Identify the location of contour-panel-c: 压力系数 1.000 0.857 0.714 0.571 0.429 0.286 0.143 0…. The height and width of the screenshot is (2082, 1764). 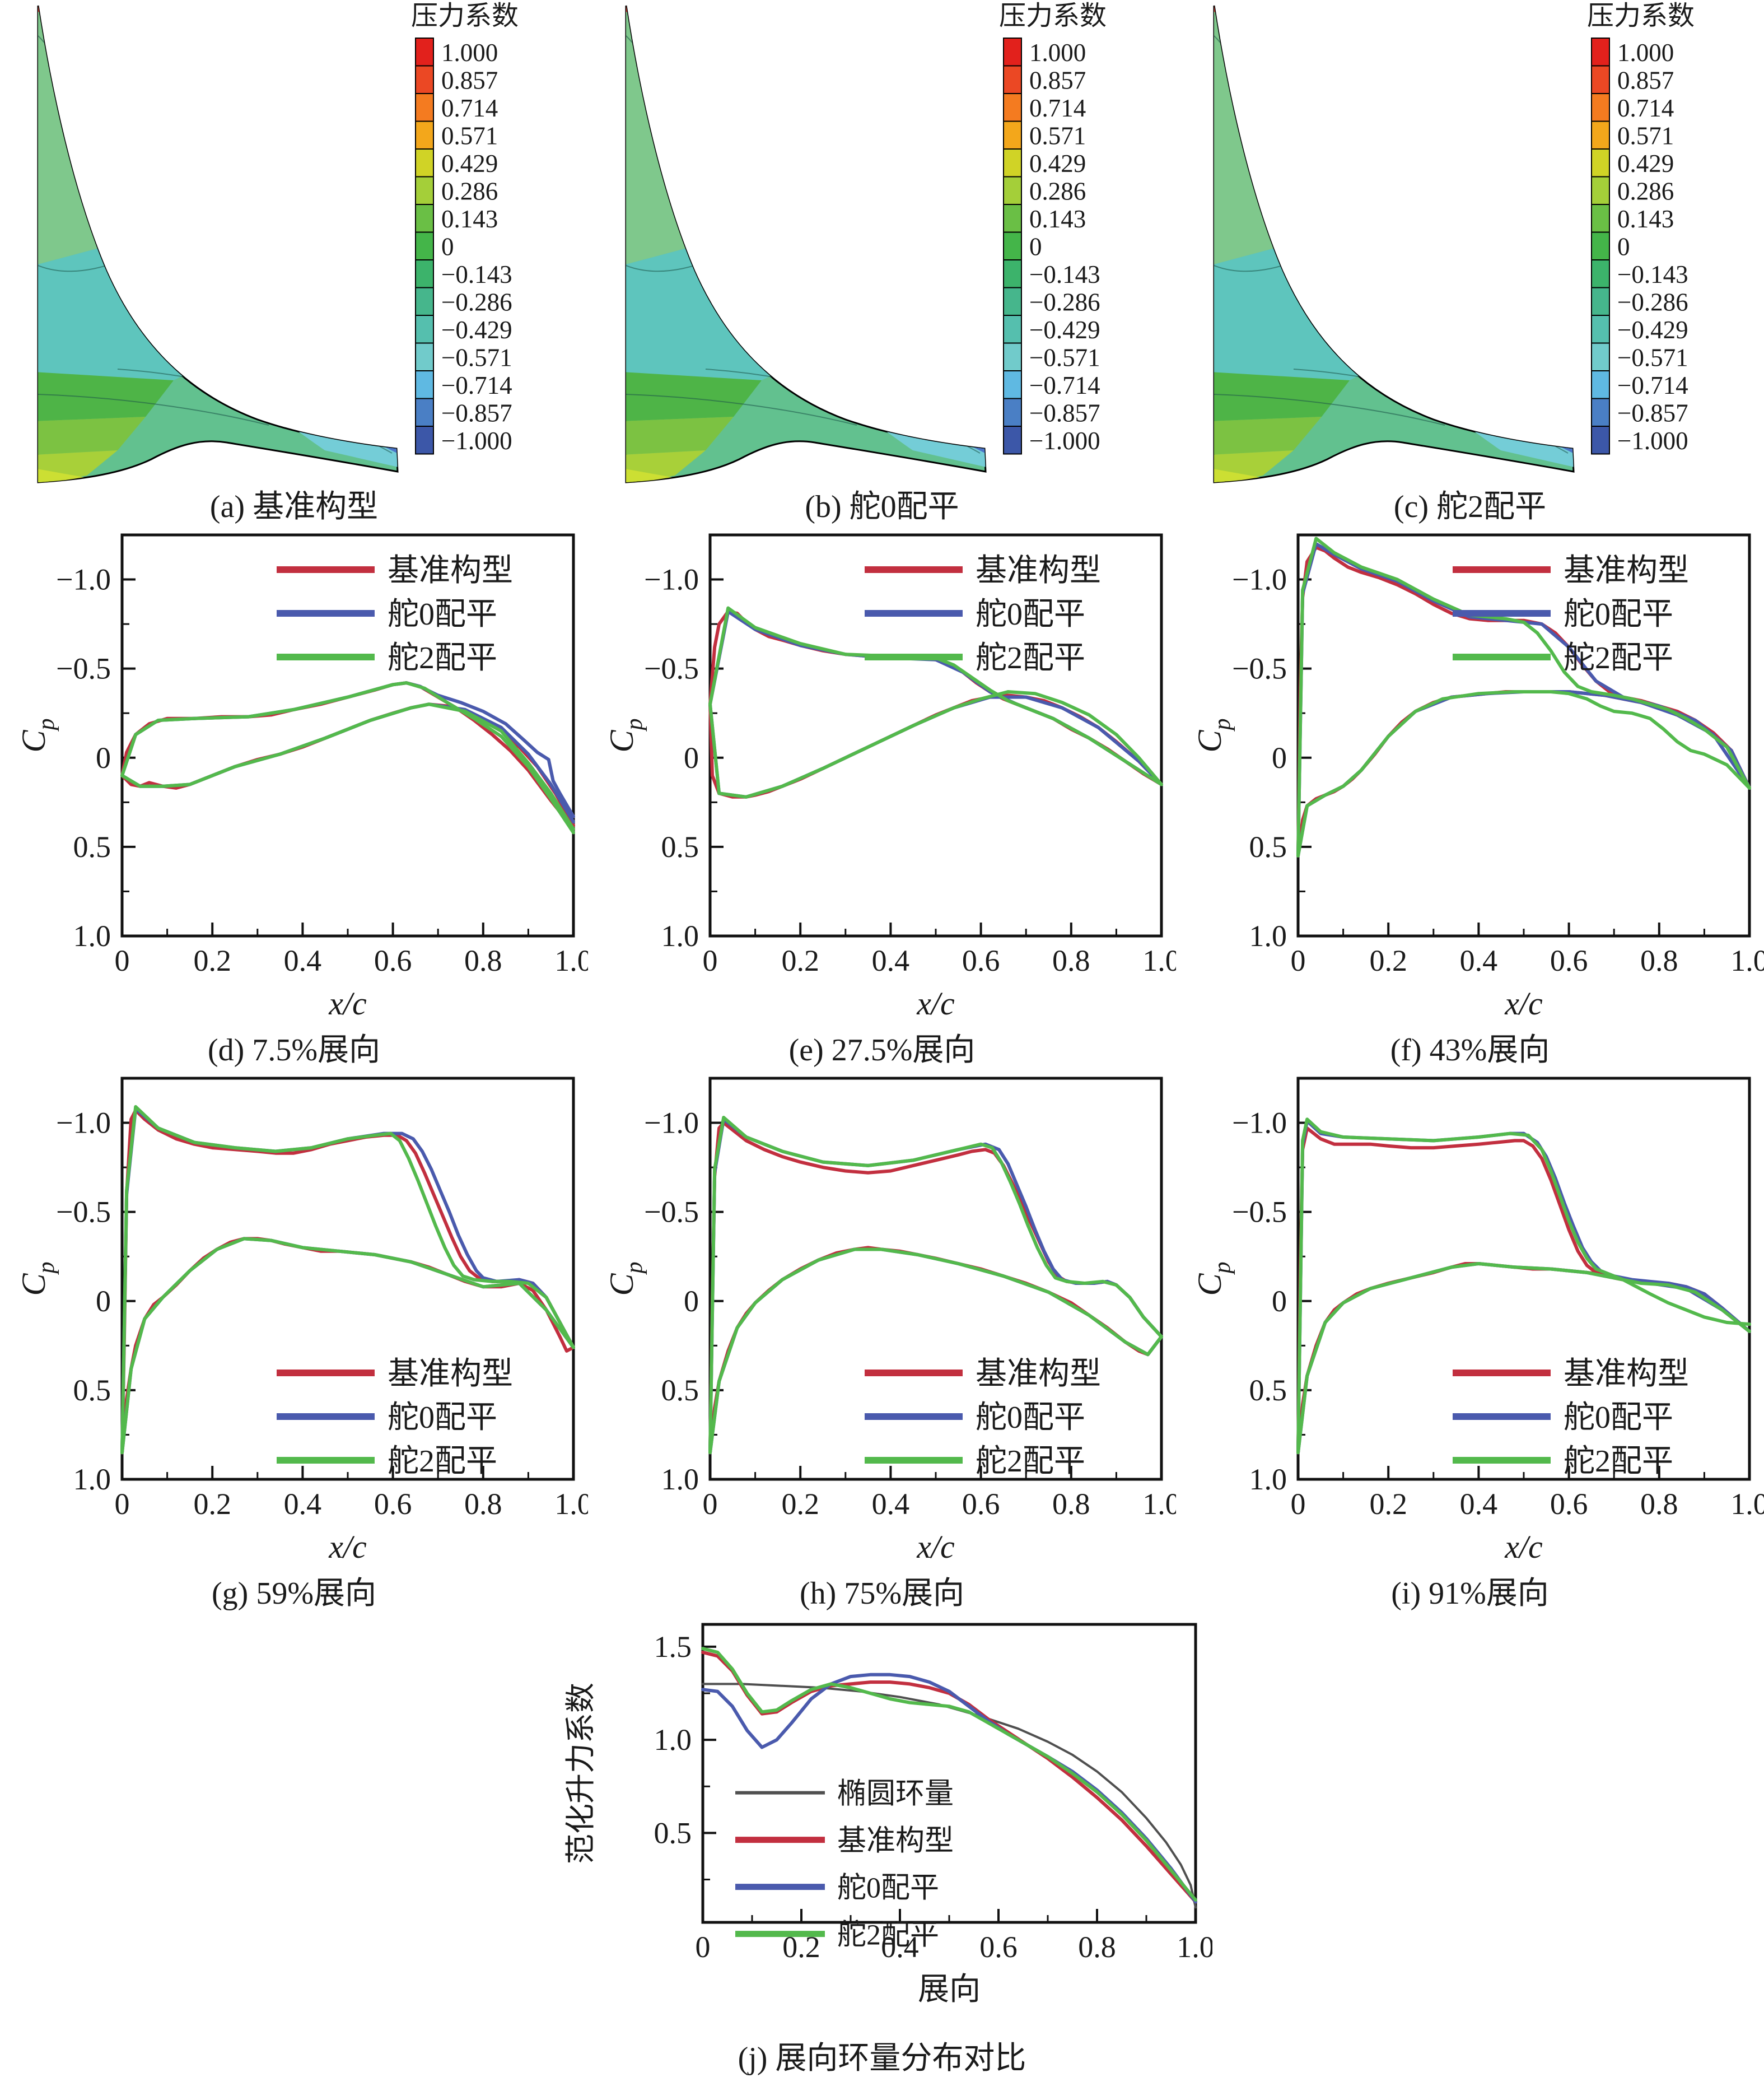
(1470, 263).